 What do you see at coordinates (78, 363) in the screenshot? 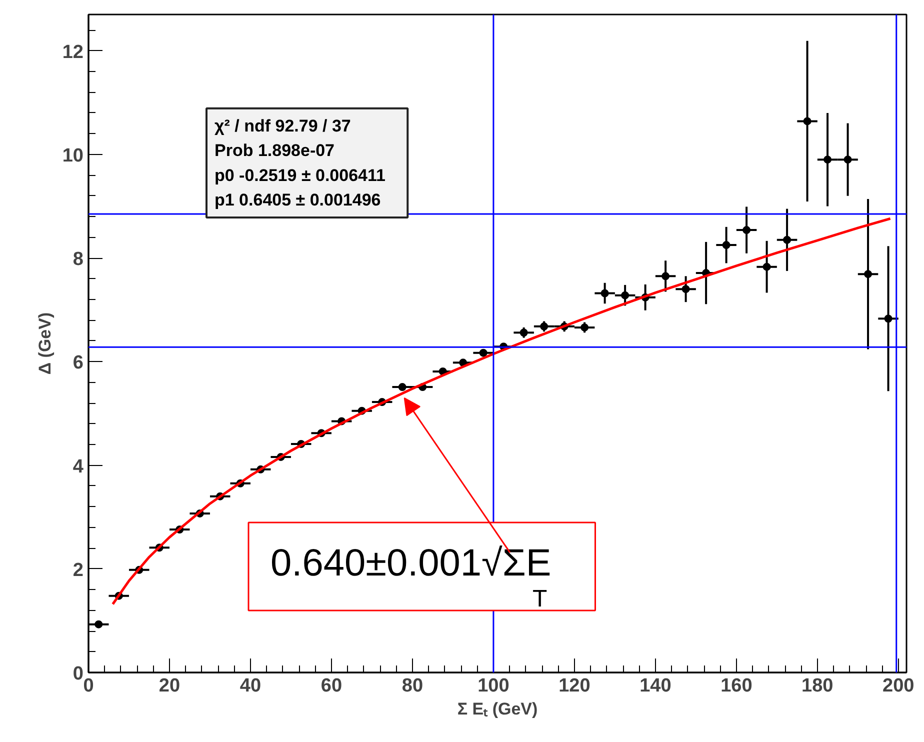
I see `y-tick-label: 6` at bounding box center [78, 363].